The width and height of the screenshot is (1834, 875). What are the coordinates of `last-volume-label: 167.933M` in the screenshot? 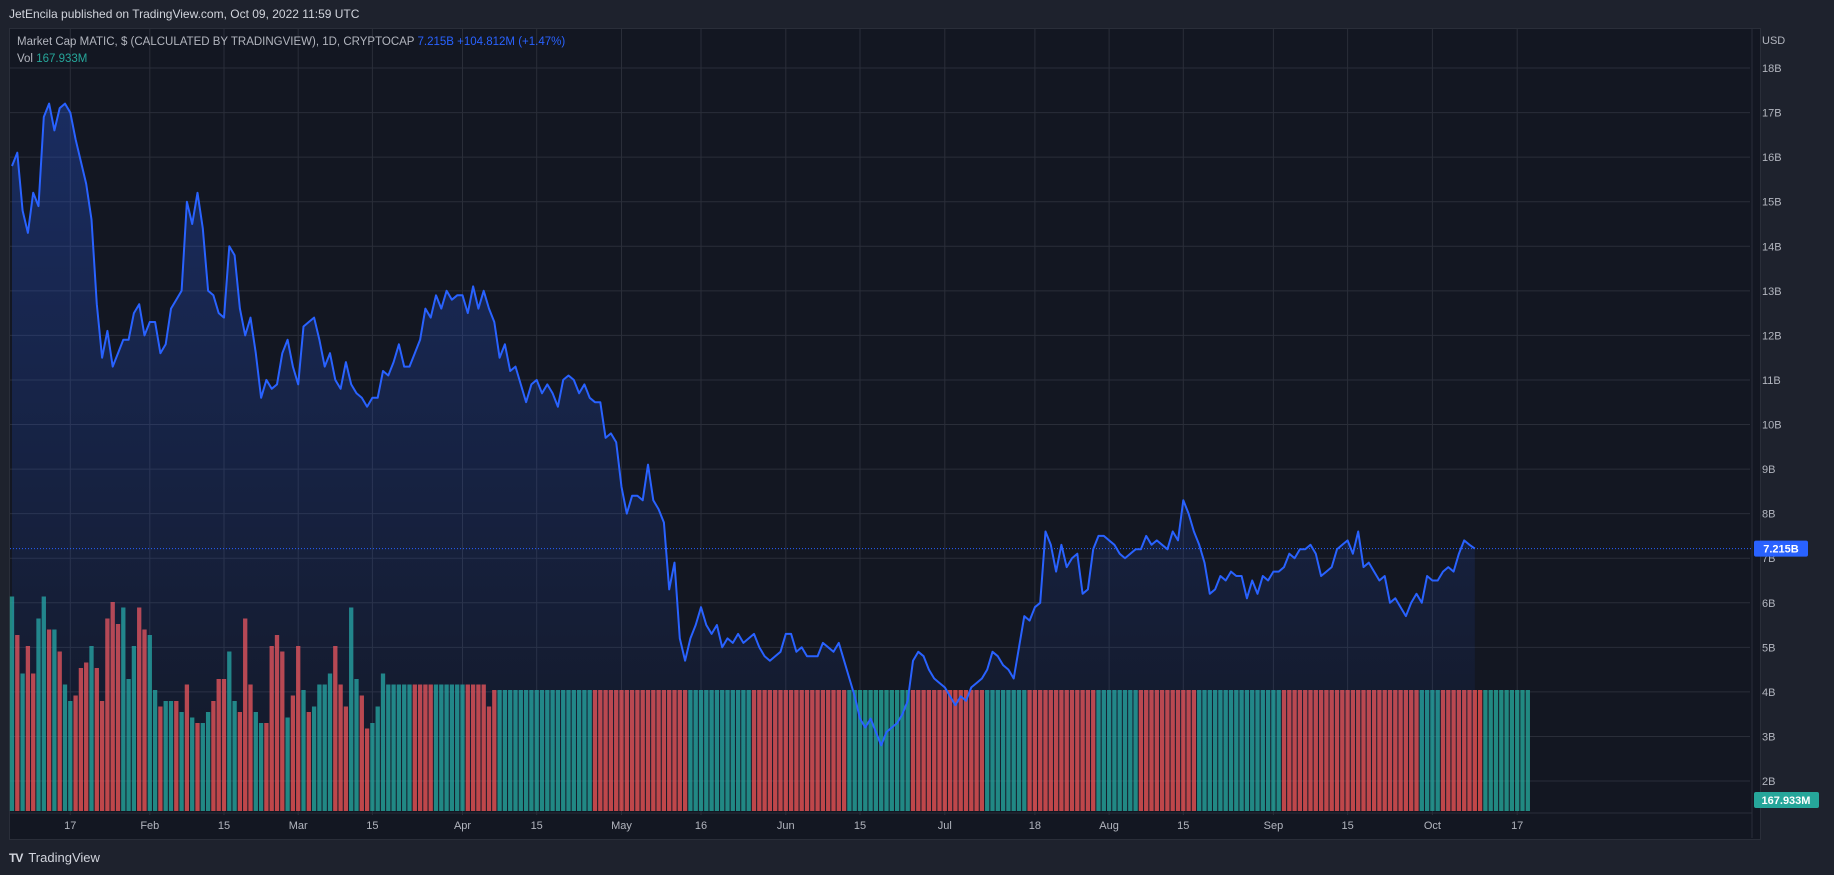 It's located at (1786, 801).